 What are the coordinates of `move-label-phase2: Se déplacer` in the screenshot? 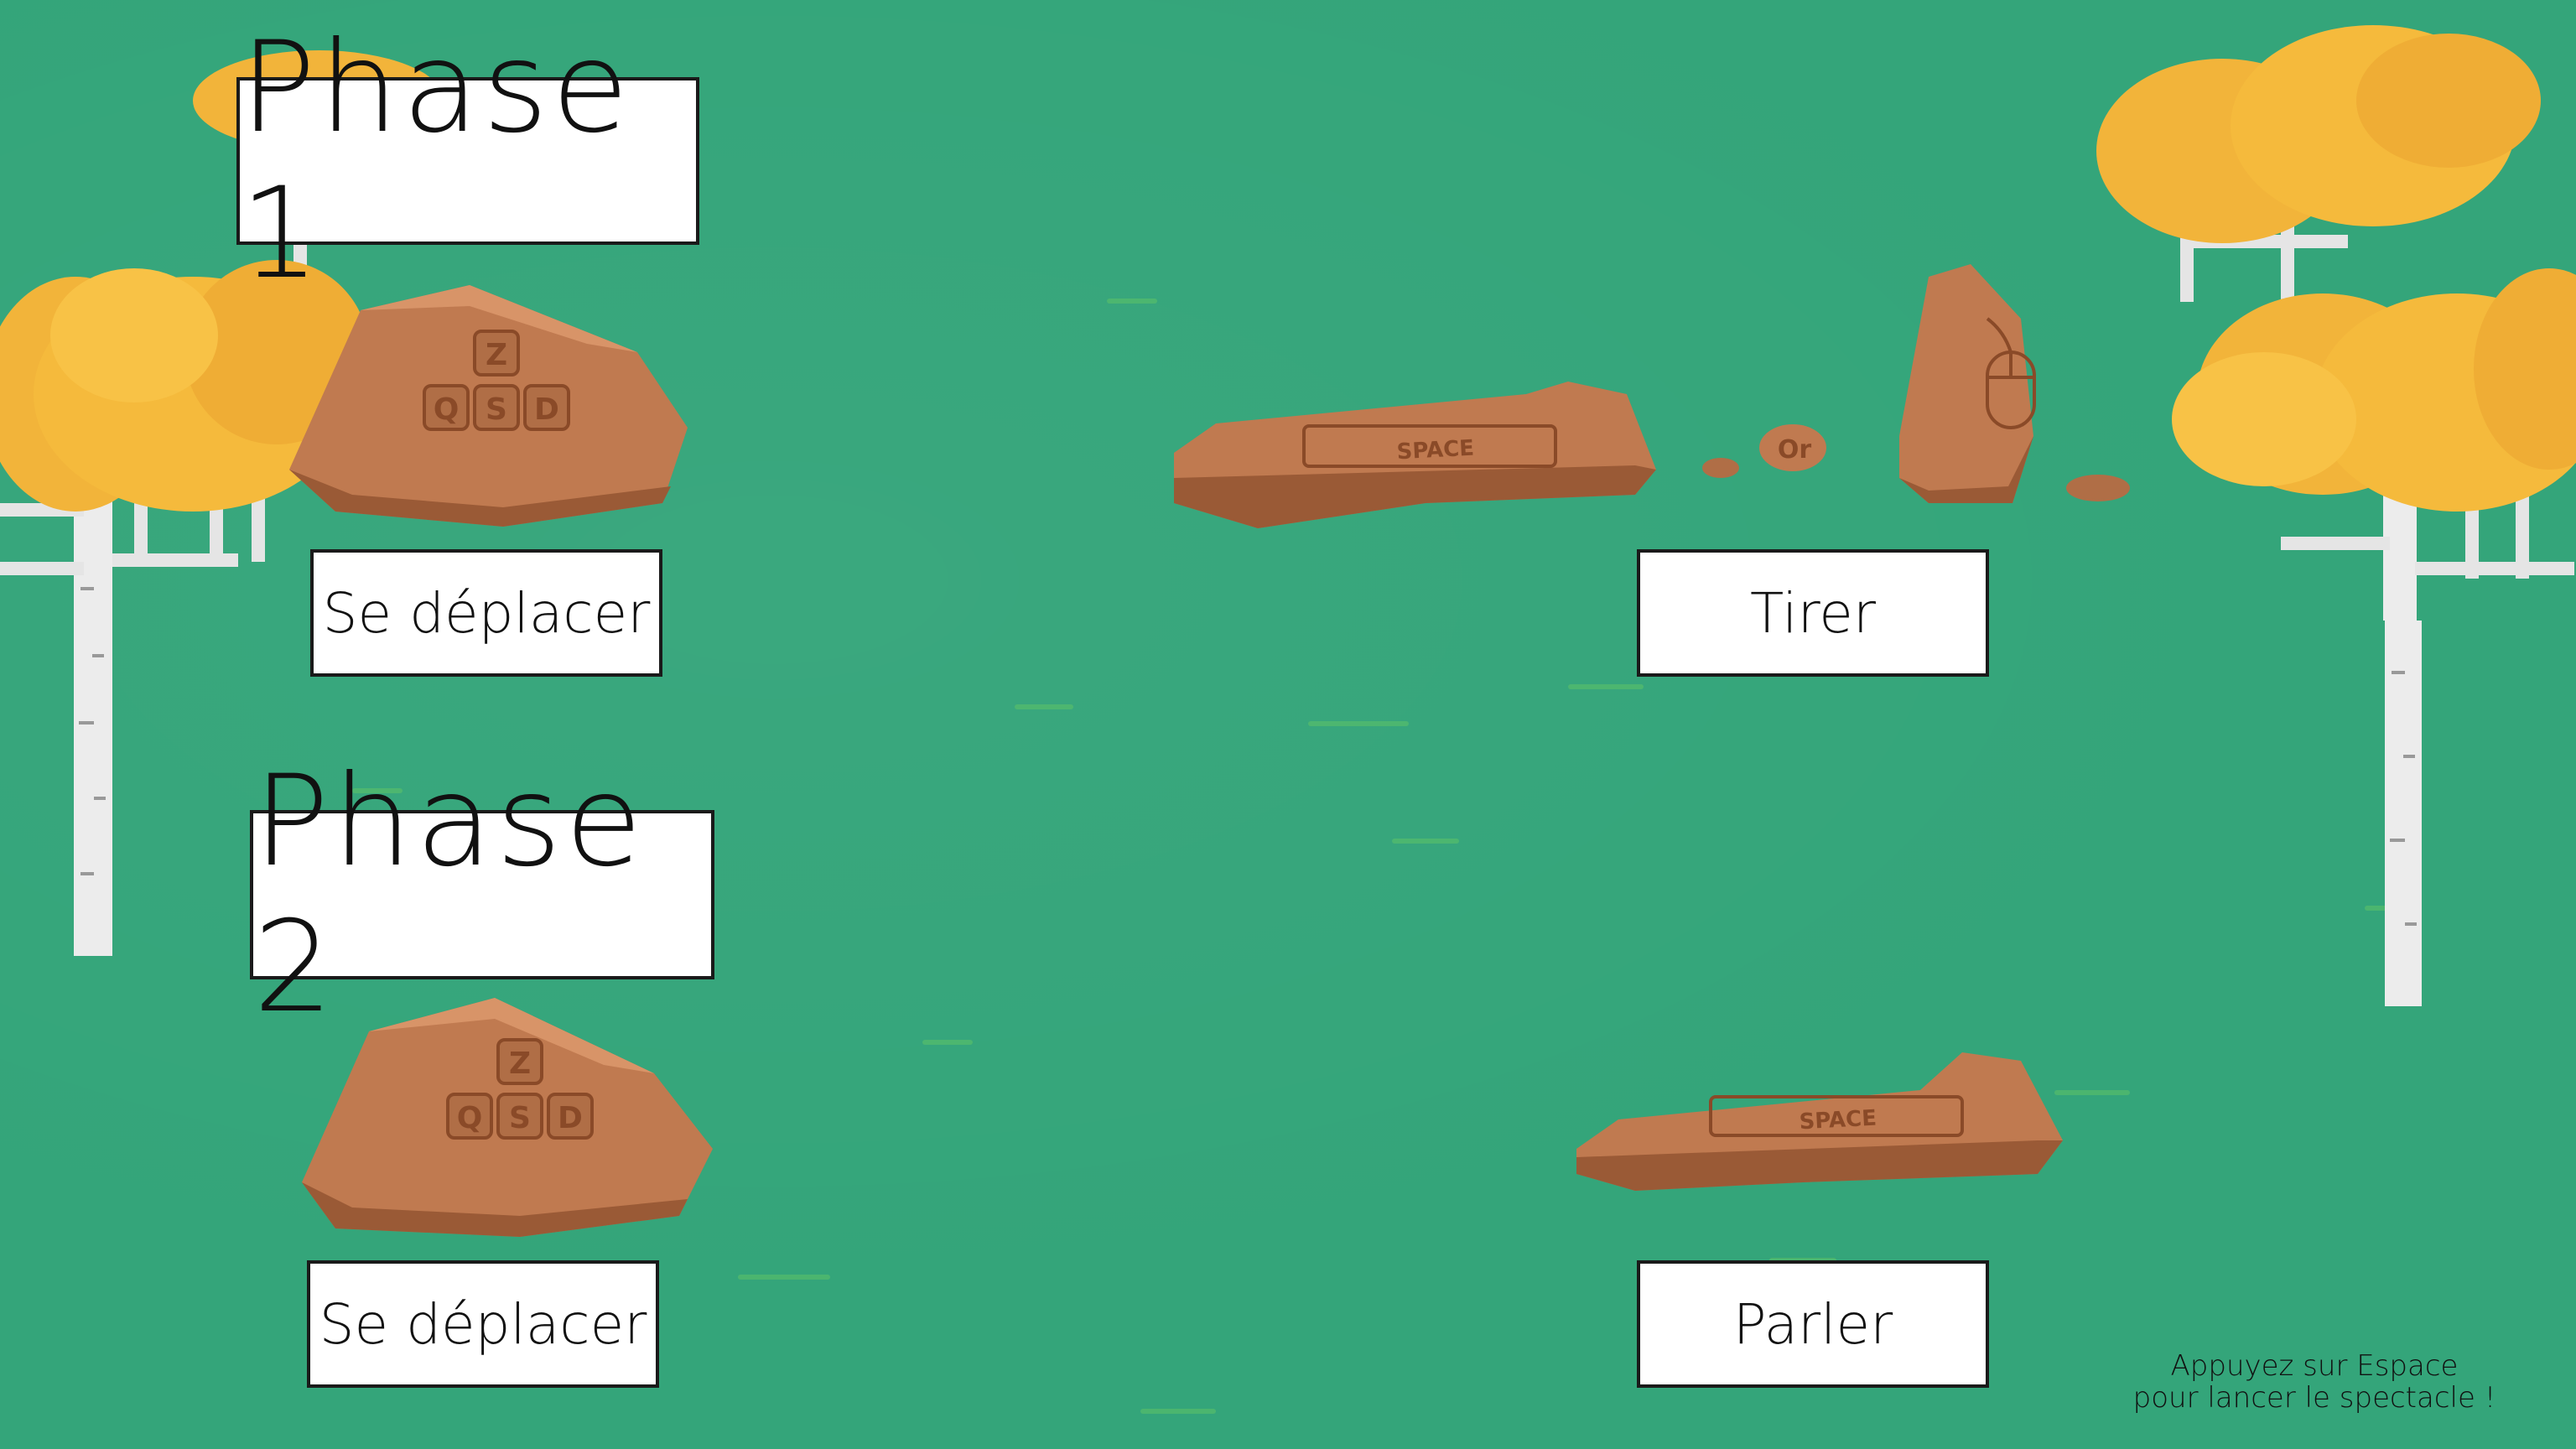 It's located at (483, 1324).